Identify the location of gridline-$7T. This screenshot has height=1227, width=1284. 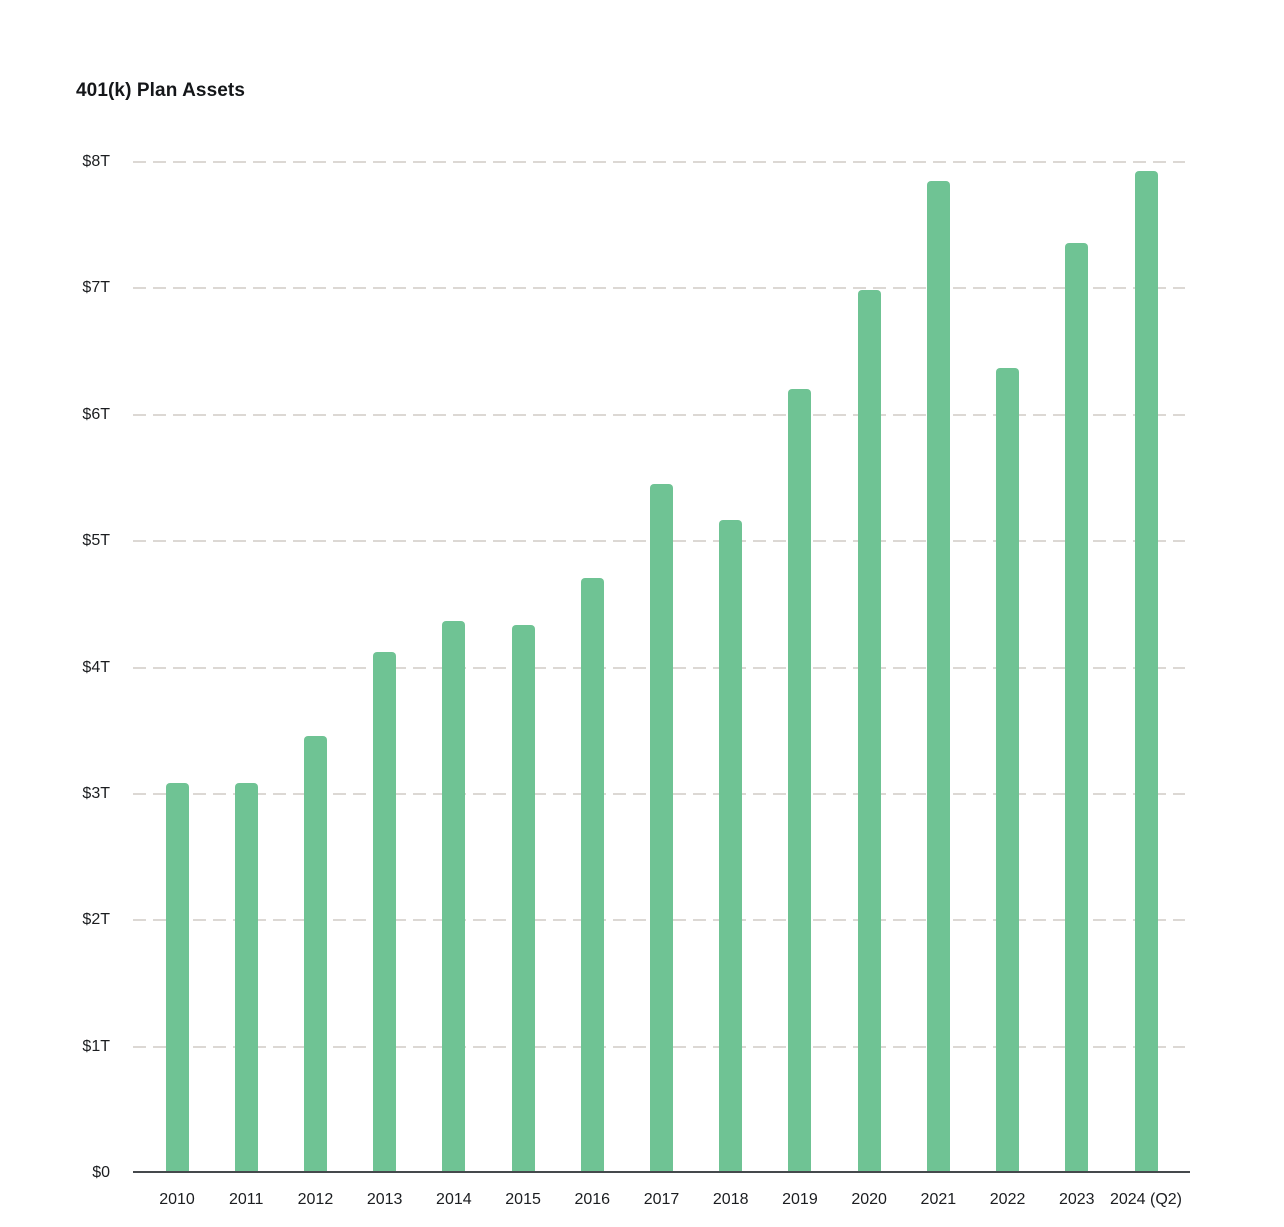
(659, 288).